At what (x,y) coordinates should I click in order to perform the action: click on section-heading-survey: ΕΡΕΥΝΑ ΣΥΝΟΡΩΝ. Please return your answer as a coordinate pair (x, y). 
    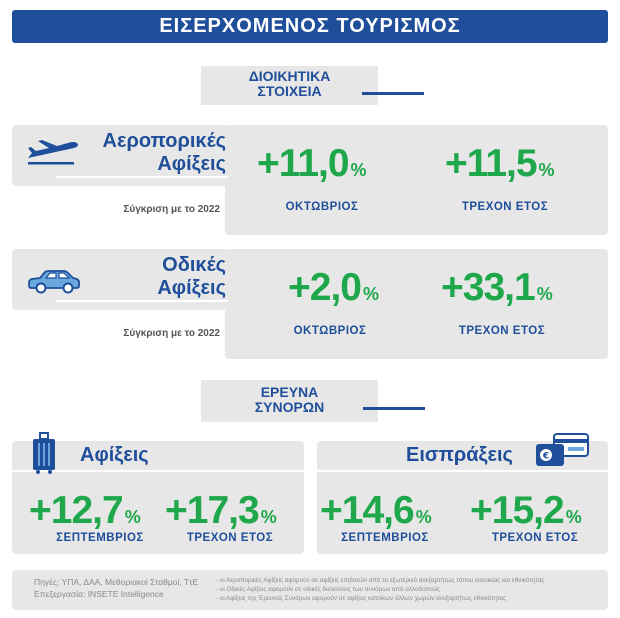
    Looking at the image, I should click on (289, 401).